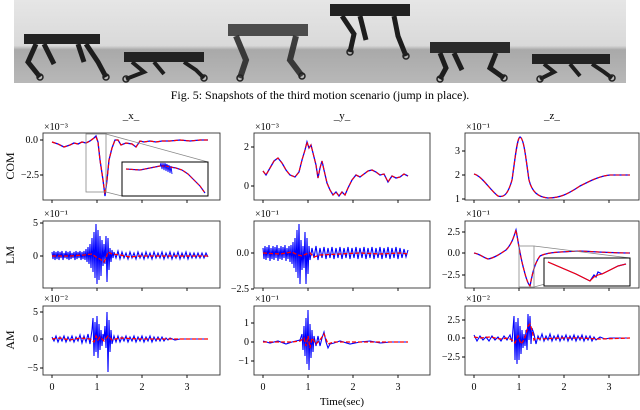 The width and height of the screenshot is (640, 410). Describe the element at coordinates (10, 340) in the screenshot. I see `row-label-am: AM` at that location.